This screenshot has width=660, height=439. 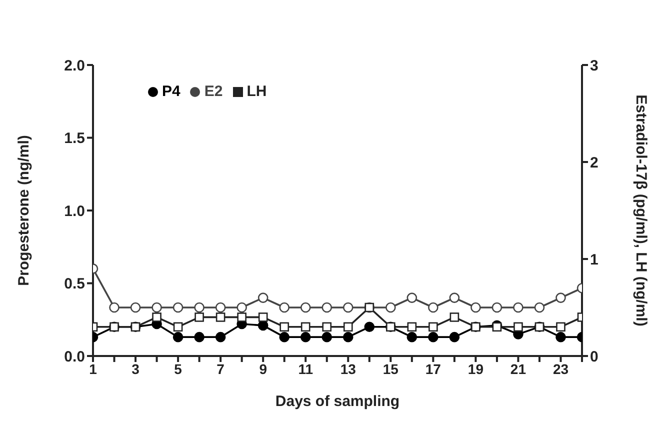 I want to click on x-tick-label: 15, so click(x=390, y=368).